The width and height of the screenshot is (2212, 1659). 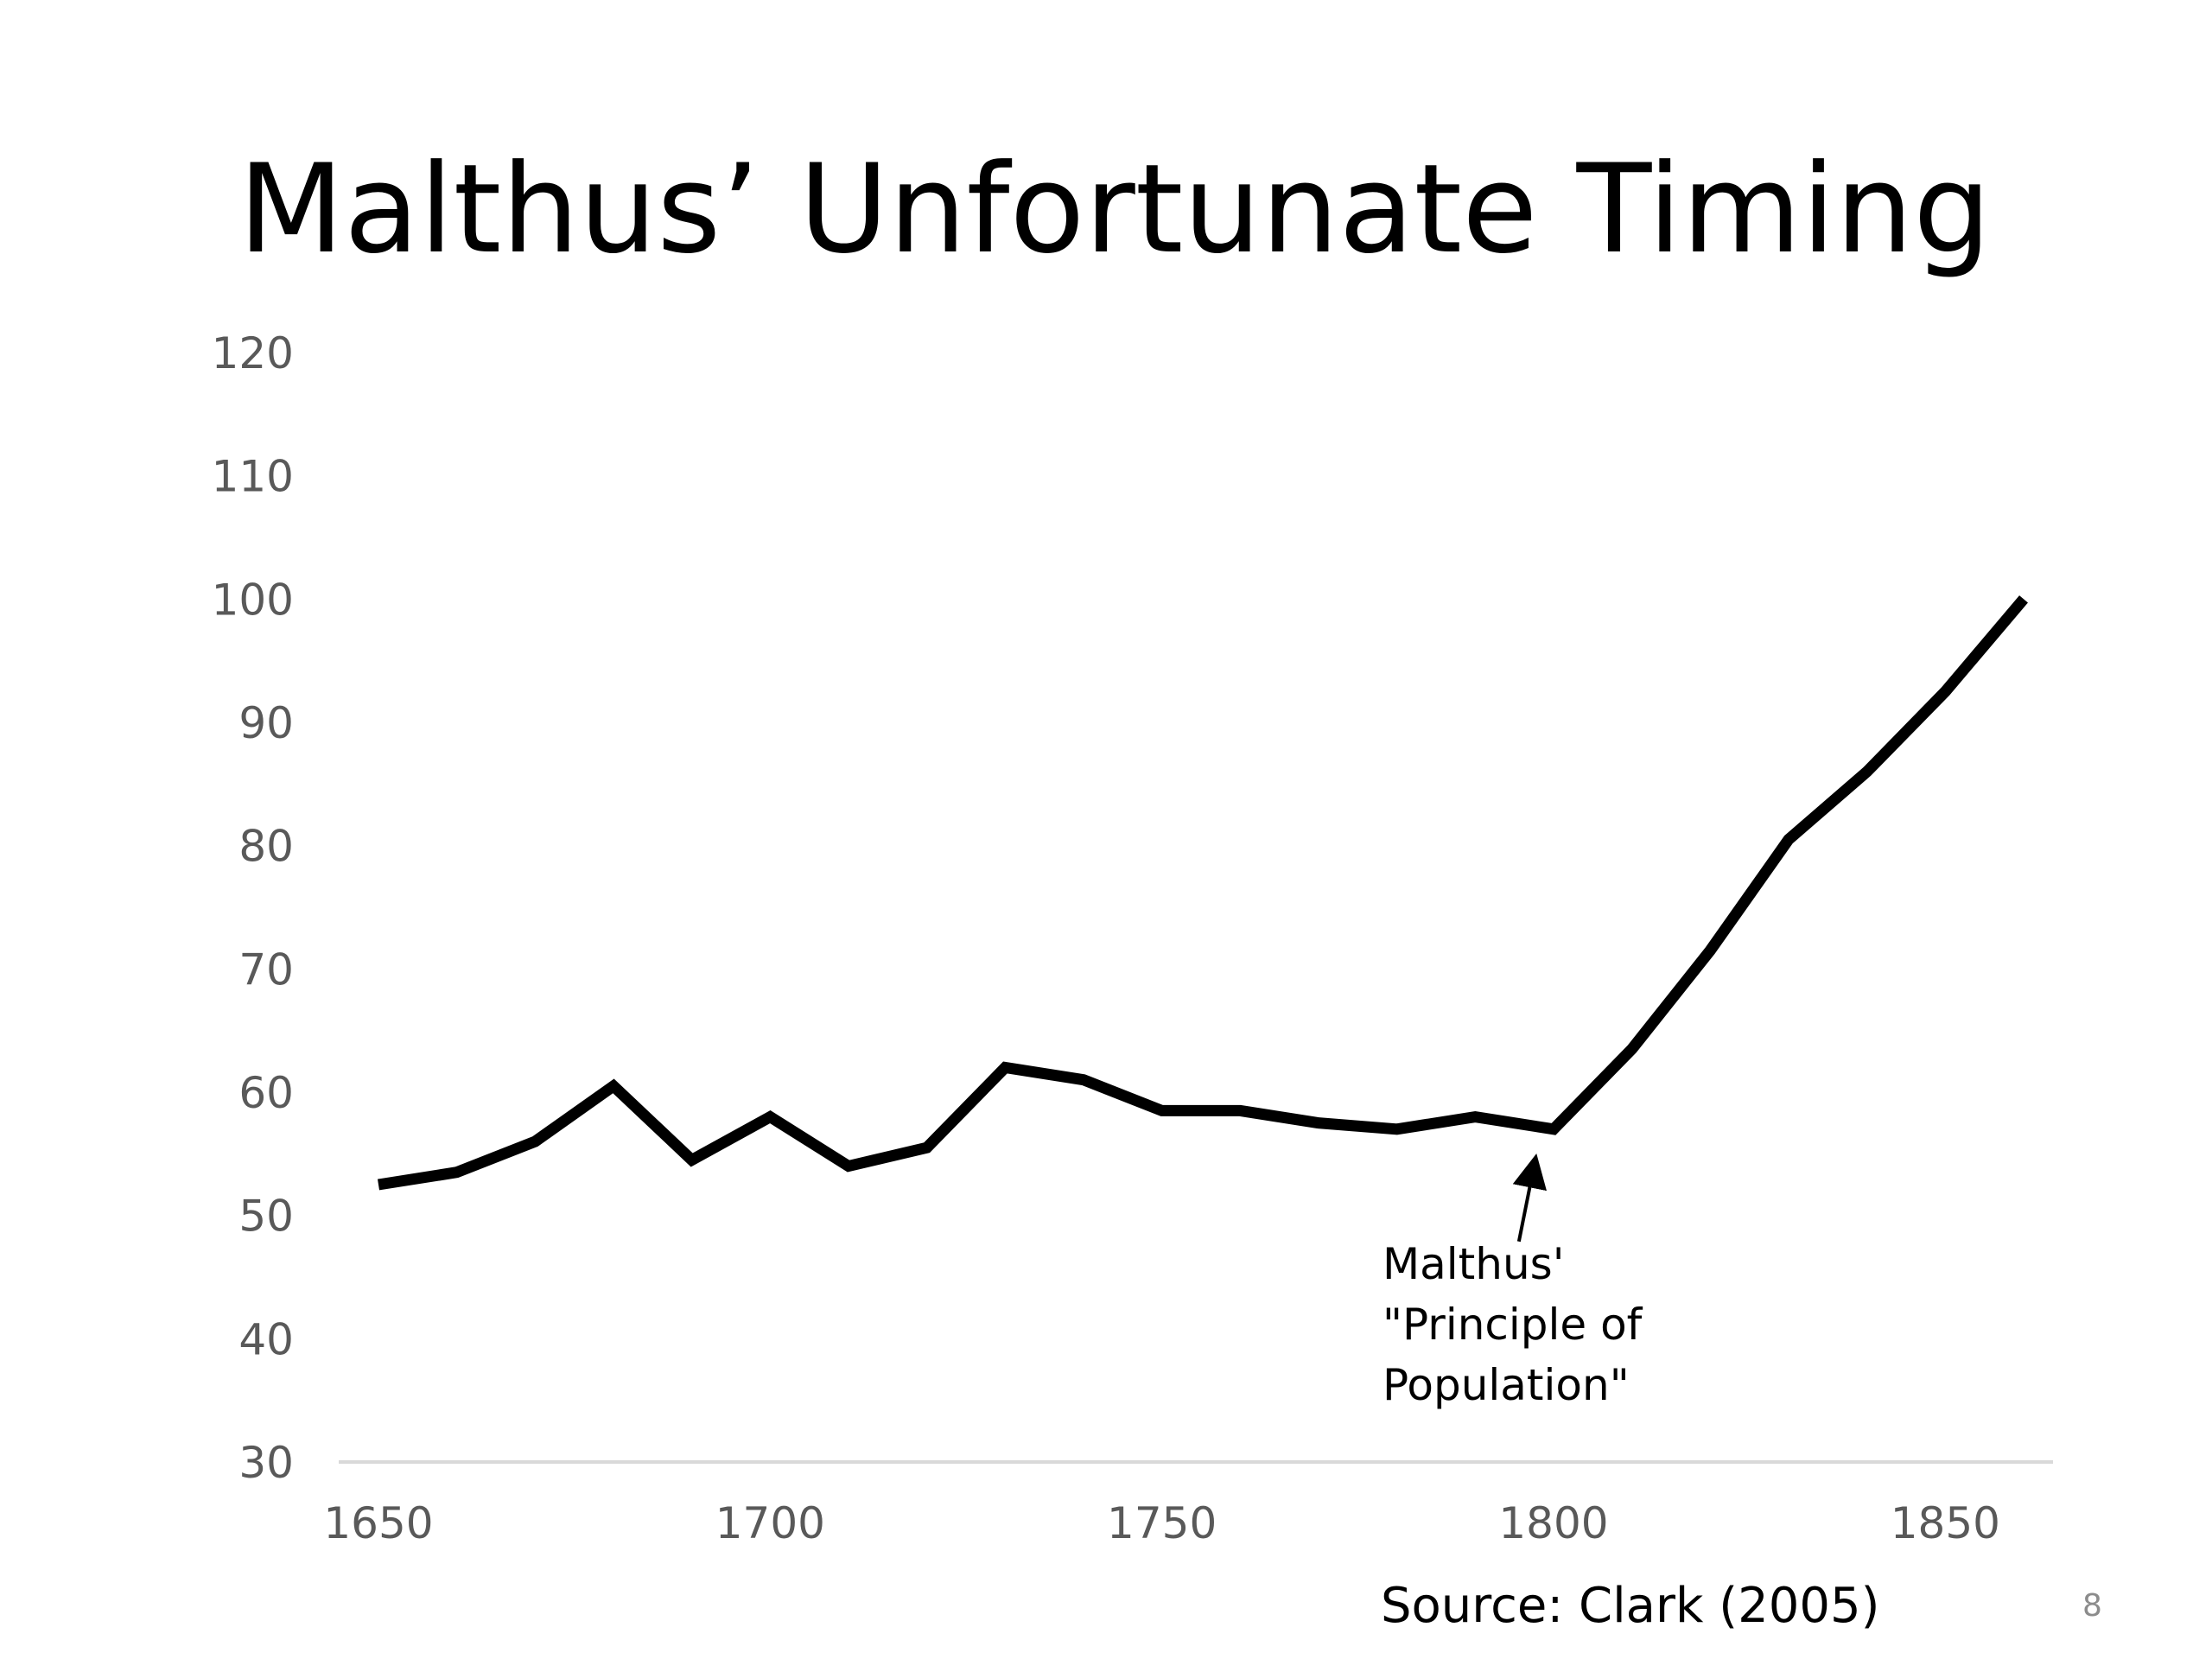 What do you see at coordinates (266, 1463) in the screenshot?
I see `y-tick-label: 30` at bounding box center [266, 1463].